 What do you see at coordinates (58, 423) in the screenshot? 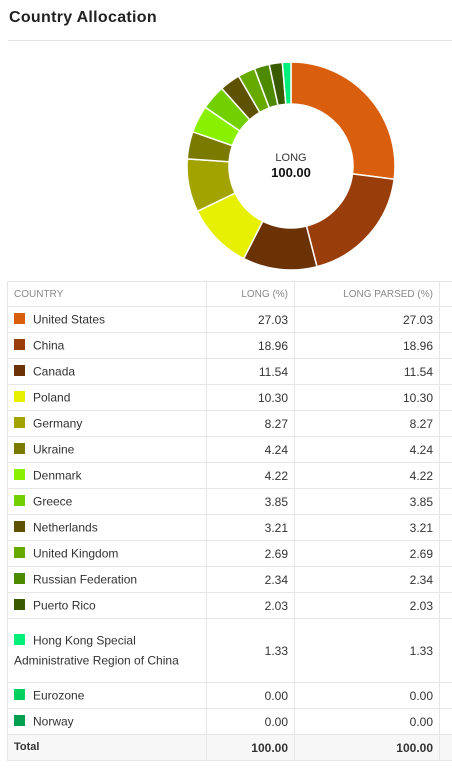
I see `country-name: Germany` at bounding box center [58, 423].